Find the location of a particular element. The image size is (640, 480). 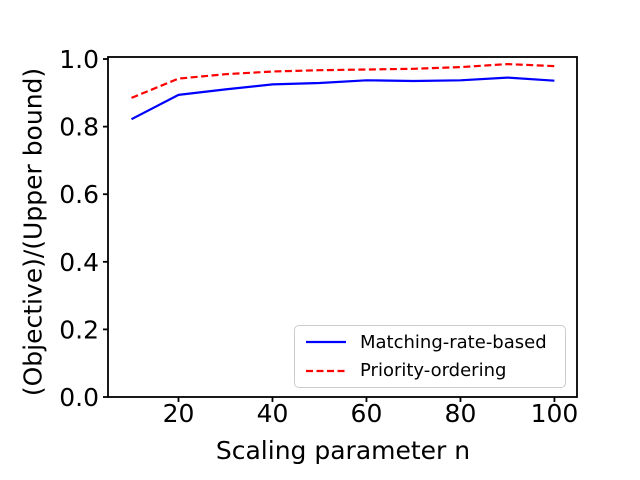

y-axis-tick-label: 1.0 is located at coordinates (79, 59).